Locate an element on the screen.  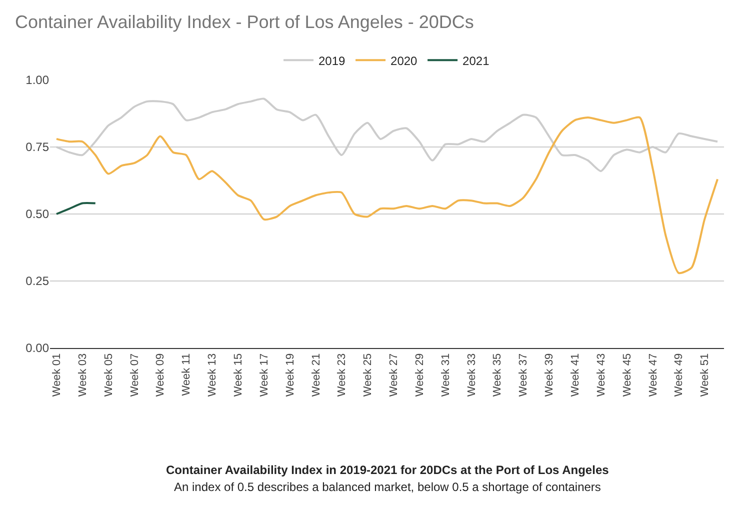
x-tick-label: Week 33 is located at coordinates (472, 375).